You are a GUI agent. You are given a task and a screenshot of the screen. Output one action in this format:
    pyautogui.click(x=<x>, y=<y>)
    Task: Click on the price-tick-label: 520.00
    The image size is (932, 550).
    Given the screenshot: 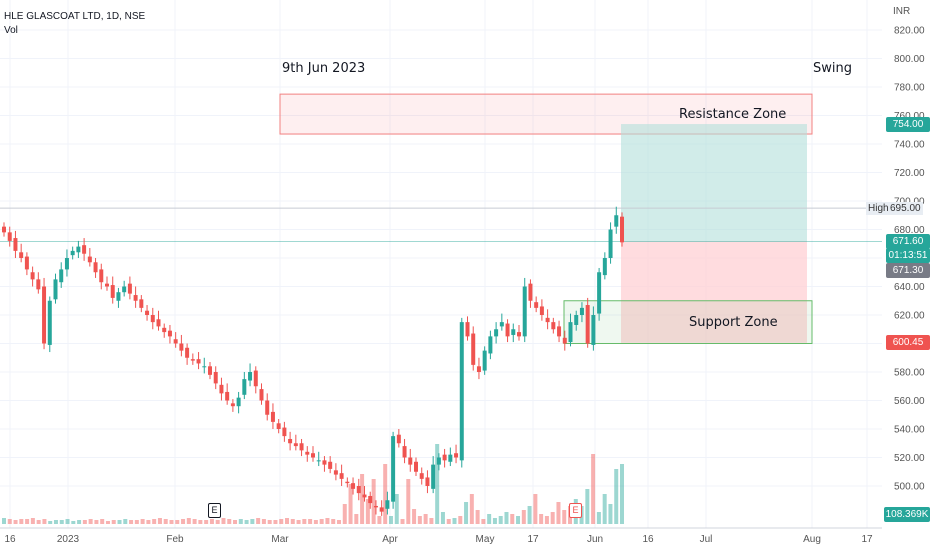 What is the action you would take?
    pyautogui.click(x=909, y=458)
    